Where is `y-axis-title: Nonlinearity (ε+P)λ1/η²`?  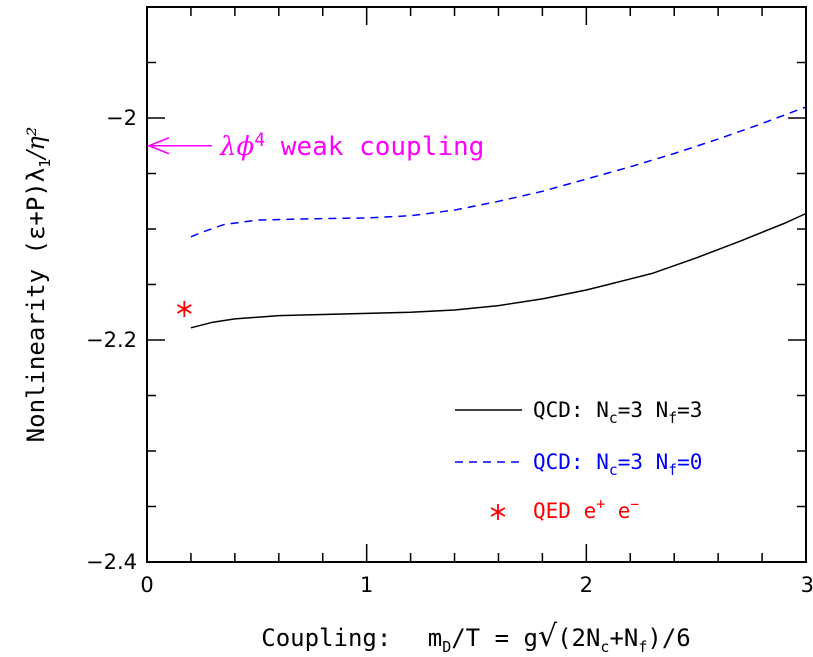 y-axis-title: Nonlinearity (ε+P)λ1/η² is located at coordinates (38, 285).